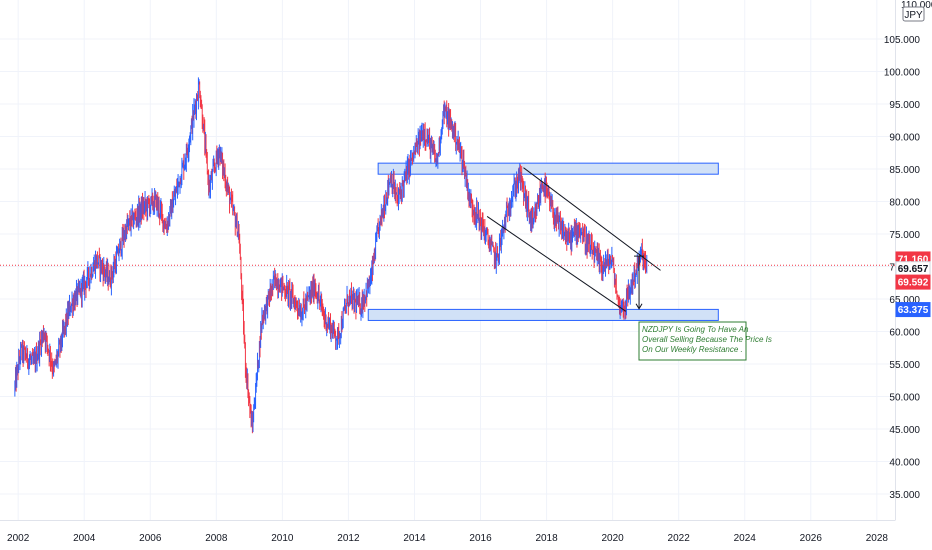  What do you see at coordinates (904, 430) in the screenshot?
I see `y-tick-label: 45.000` at bounding box center [904, 430].